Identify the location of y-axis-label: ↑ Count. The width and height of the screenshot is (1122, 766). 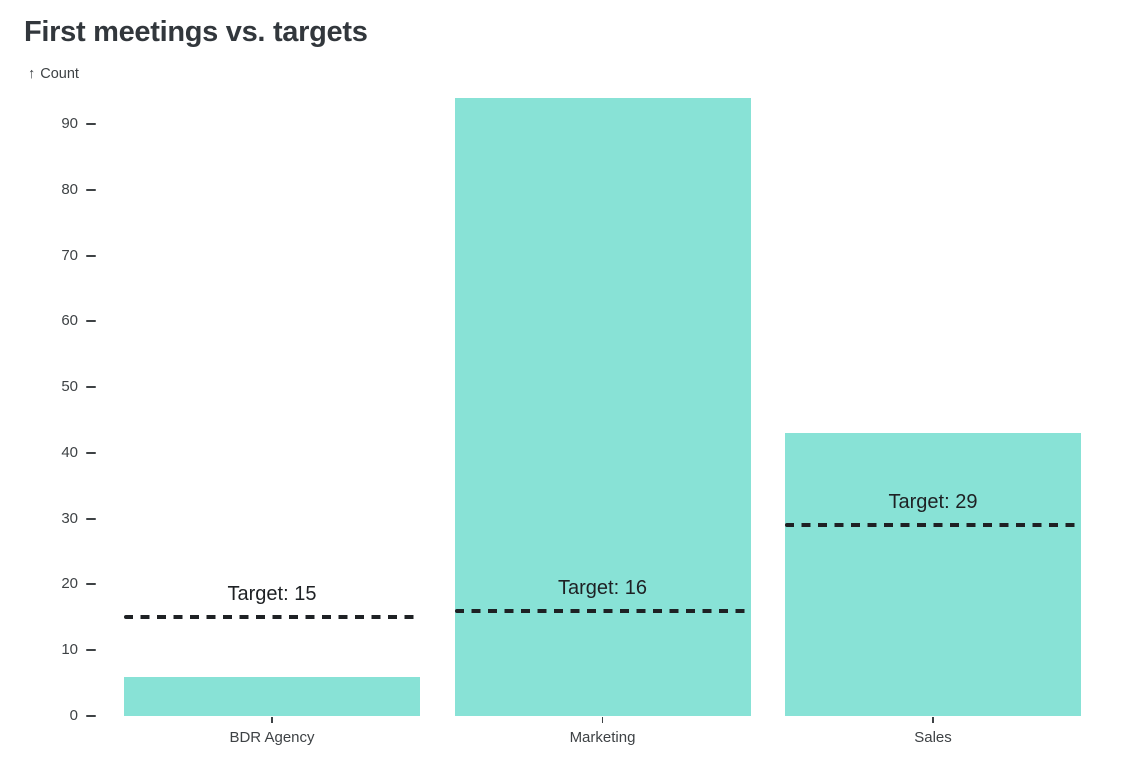
(53, 74).